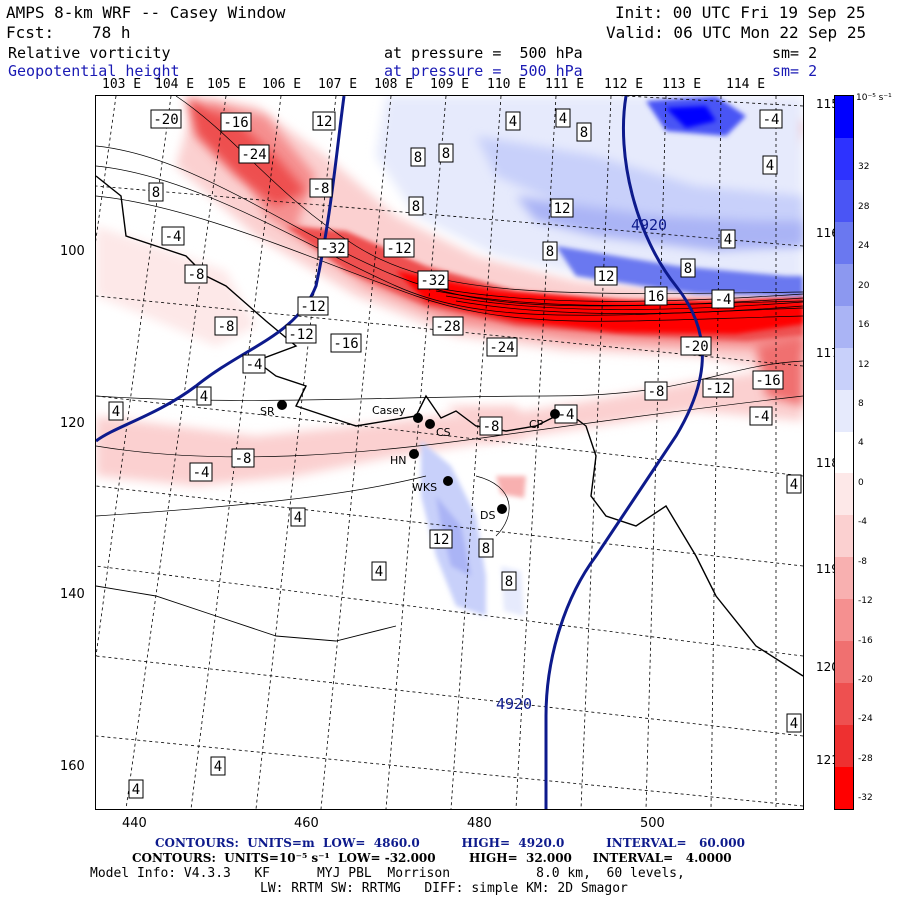 This screenshot has width=900, height=900. I want to click on vorticity-contour-label: -24, so click(502, 347).